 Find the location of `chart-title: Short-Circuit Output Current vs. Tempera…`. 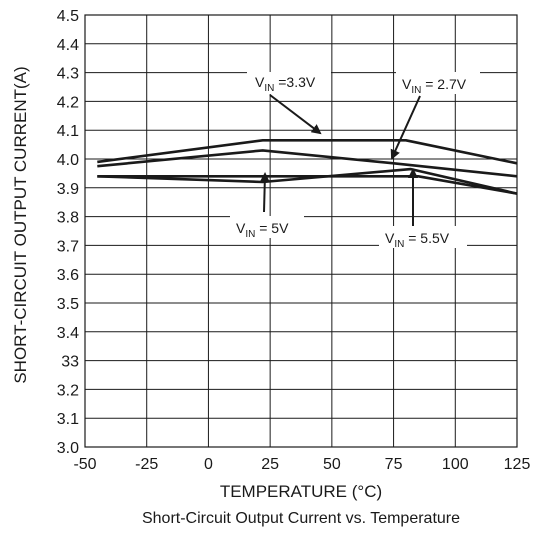

chart-title: Short-Circuit Output Current vs. Tempera… is located at coordinates (301, 518).